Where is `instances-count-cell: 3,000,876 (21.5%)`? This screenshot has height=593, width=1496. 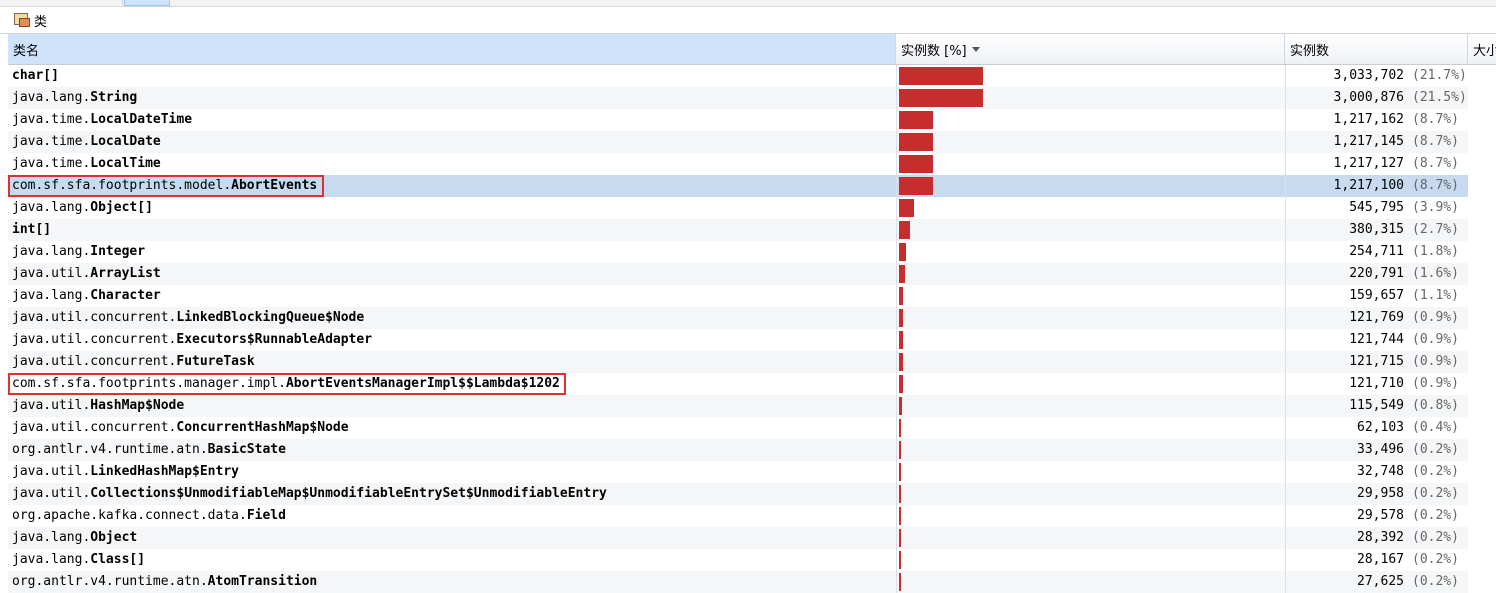 instances-count-cell: 3,000,876 (21.5%) is located at coordinates (1376, 98).